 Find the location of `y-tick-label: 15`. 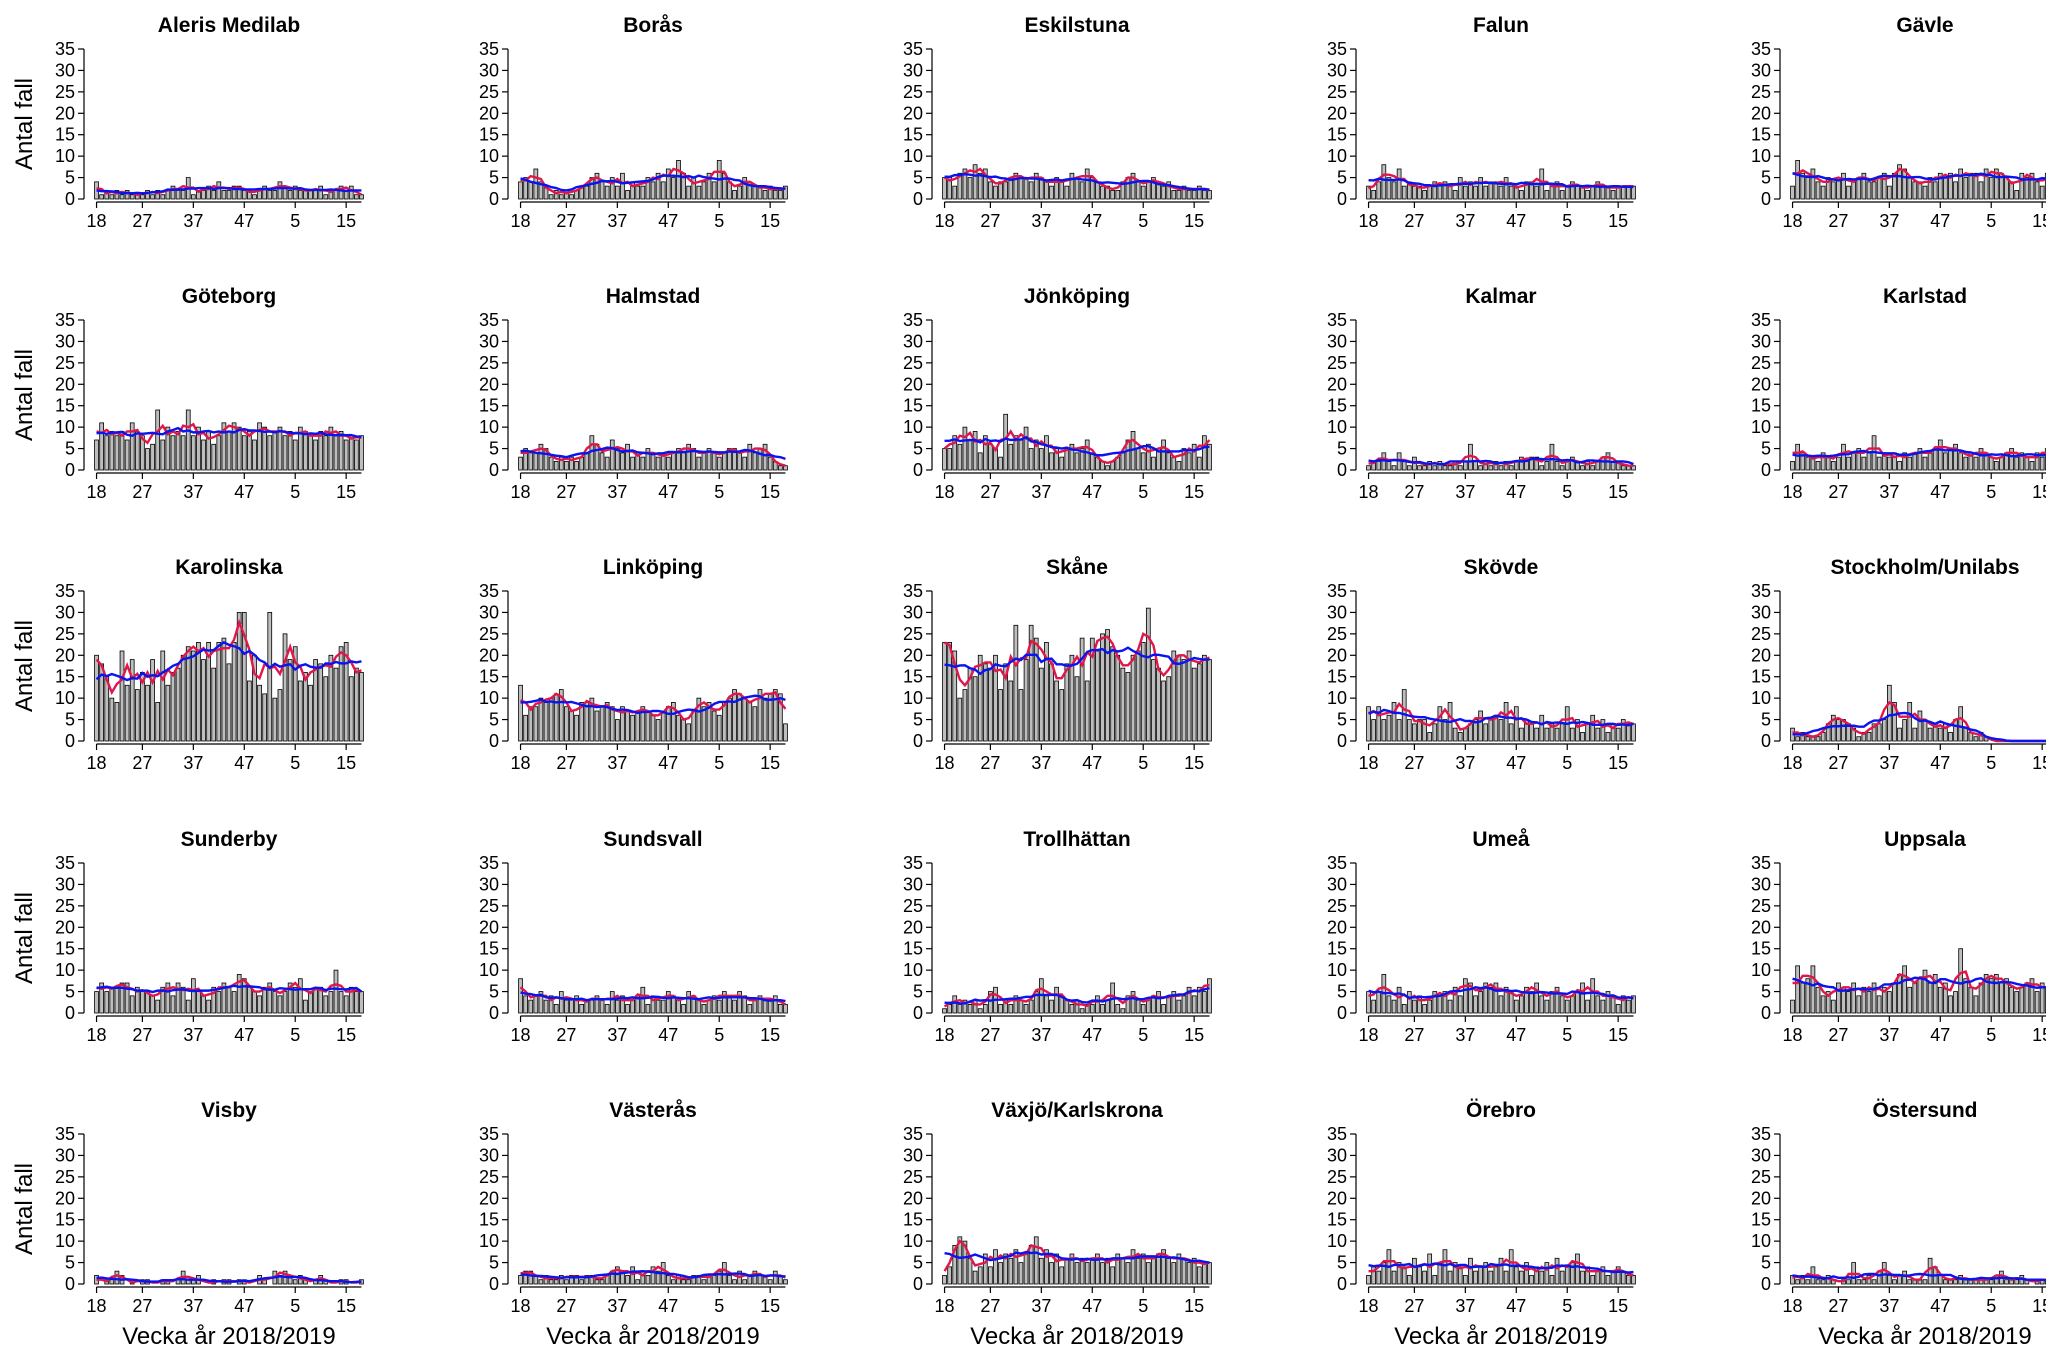

y-tick-label: 15 is located at coordinates (1337, 949).